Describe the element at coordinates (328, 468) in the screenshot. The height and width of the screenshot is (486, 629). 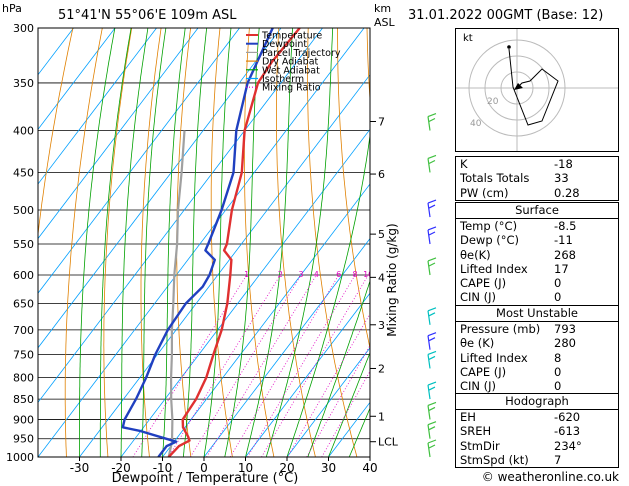
I see `temperature-tick-label: 30` at that location.